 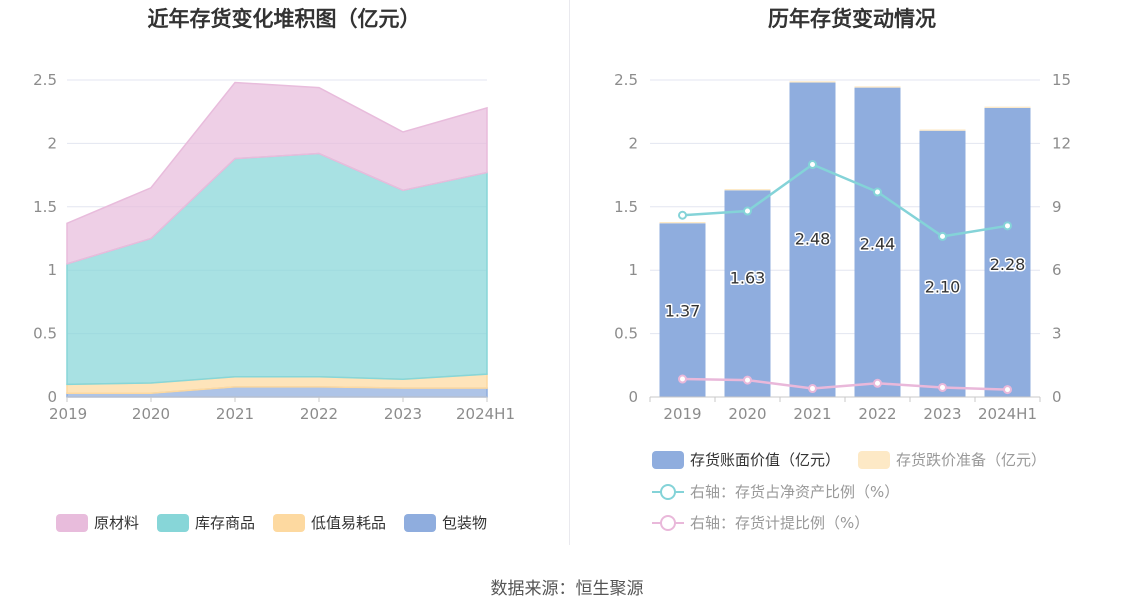 What do you see at coordinates (52, 397) in the screenshot?
I see `left-y-tick-label: 0` at bounding box center [52, 397].